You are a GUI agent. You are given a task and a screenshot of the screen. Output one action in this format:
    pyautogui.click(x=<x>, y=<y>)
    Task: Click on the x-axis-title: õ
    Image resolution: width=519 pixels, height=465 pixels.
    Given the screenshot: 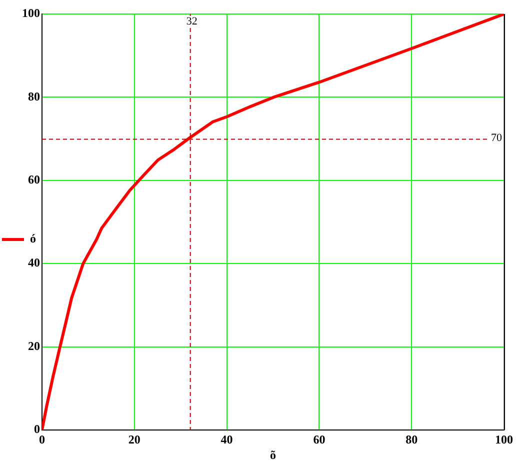 What is the action you would take?
    pyautogui.click(x=273, y=455)
    